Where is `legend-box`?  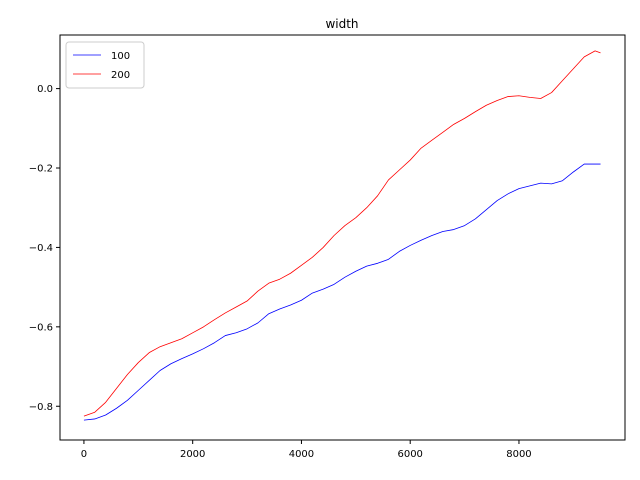 legend-box is located at coordinates (105, 65).